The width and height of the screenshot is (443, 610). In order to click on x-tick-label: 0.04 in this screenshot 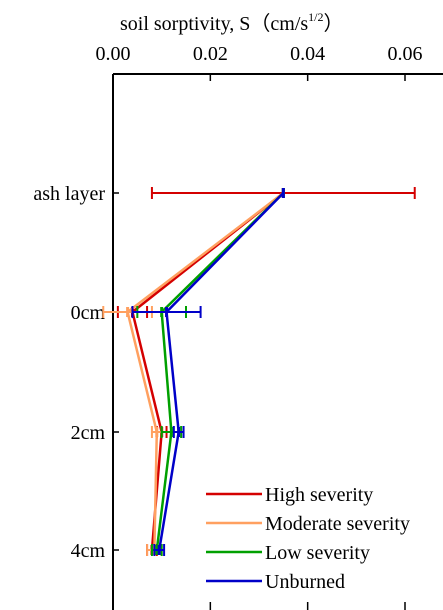, I will do `click(307, 54)`.